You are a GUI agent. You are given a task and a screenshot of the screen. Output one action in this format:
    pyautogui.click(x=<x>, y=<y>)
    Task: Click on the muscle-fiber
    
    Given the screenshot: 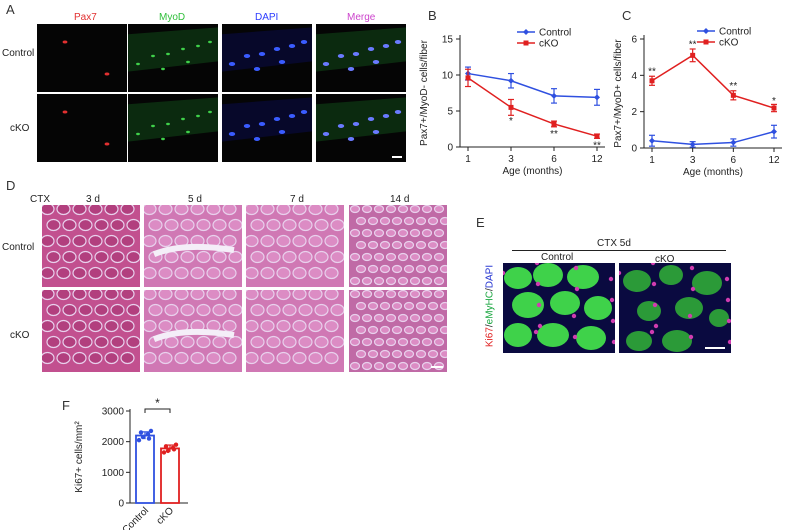 What is the action you would take?
    pyautogui.click(x=267, y=119)
    